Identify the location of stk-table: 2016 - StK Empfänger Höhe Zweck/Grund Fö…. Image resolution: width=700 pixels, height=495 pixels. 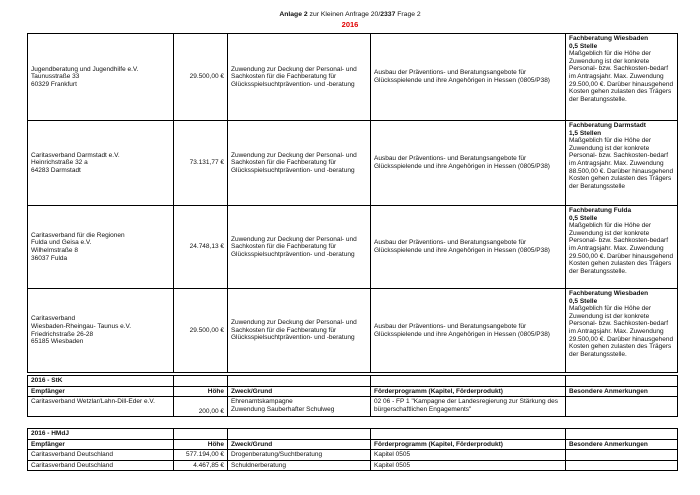
(352, 396).